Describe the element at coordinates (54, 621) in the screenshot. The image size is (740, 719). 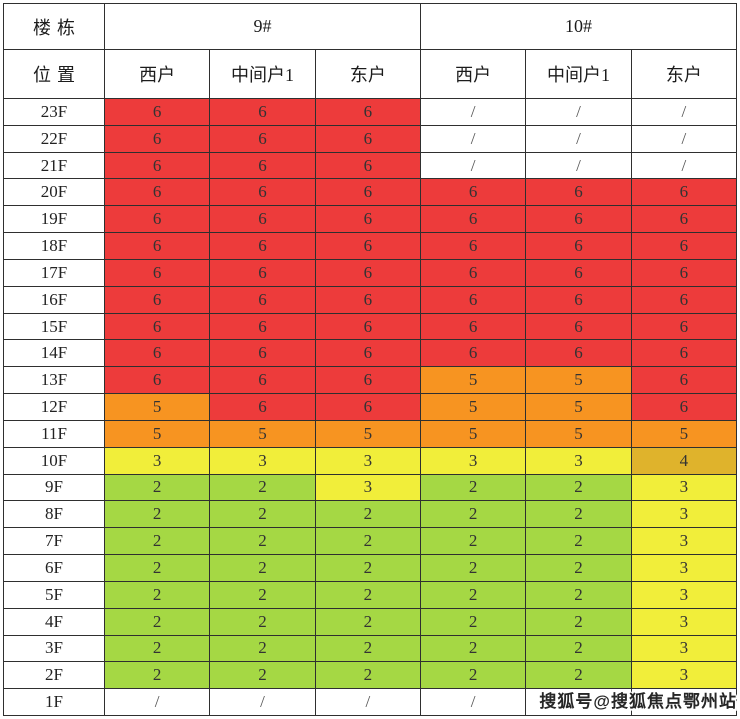
I see `floor-label: 4F` at that location.